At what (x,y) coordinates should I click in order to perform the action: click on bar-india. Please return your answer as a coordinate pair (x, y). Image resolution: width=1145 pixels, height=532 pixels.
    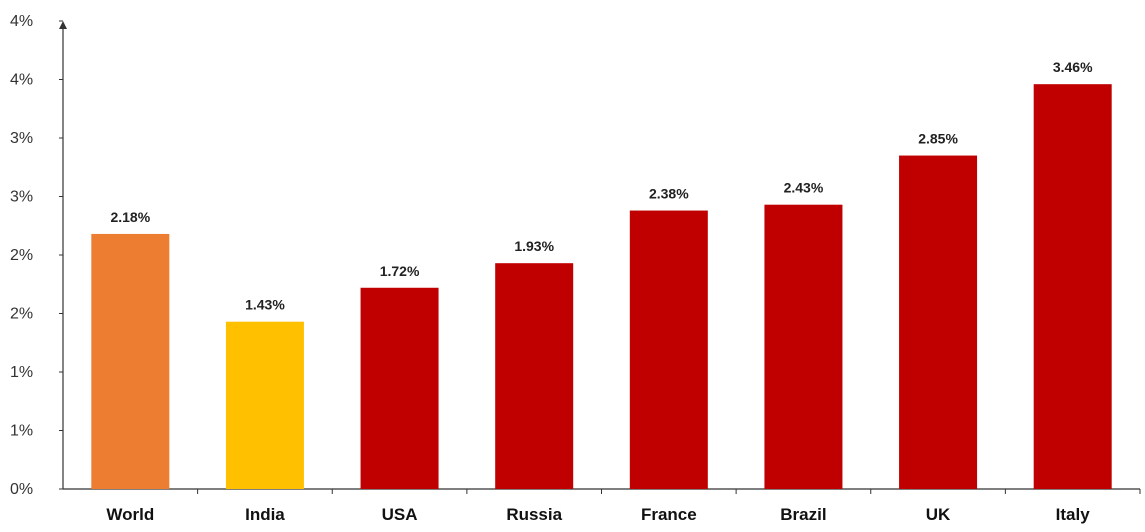
    Looking at the image, I should click on (264, 405).